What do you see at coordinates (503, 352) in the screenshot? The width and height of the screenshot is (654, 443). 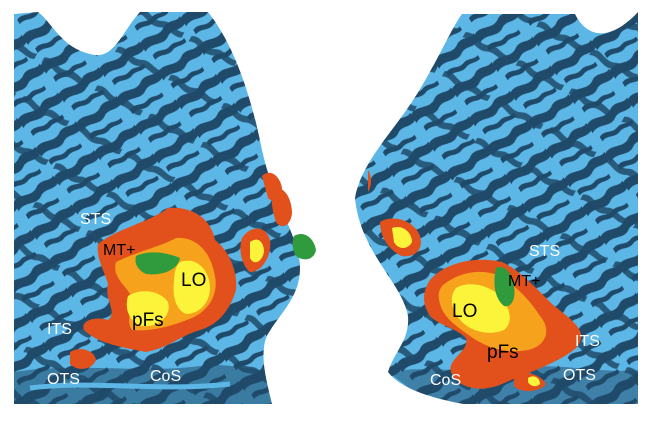 I see `right-pfs-label: pFs` at bounding box center [503, 352].